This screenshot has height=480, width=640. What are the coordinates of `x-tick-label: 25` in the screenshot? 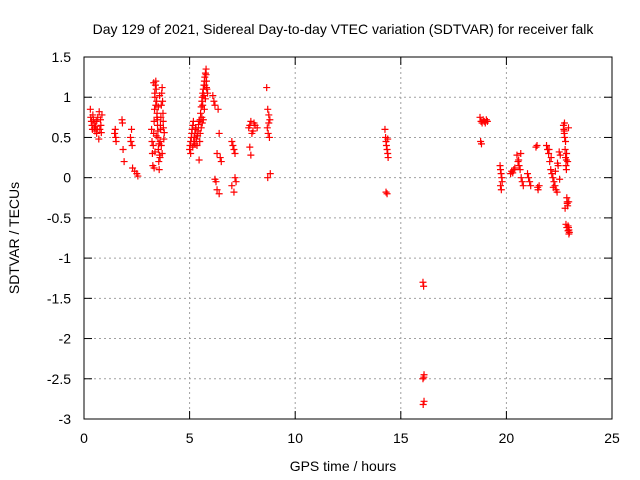 It's located at (612, 438).